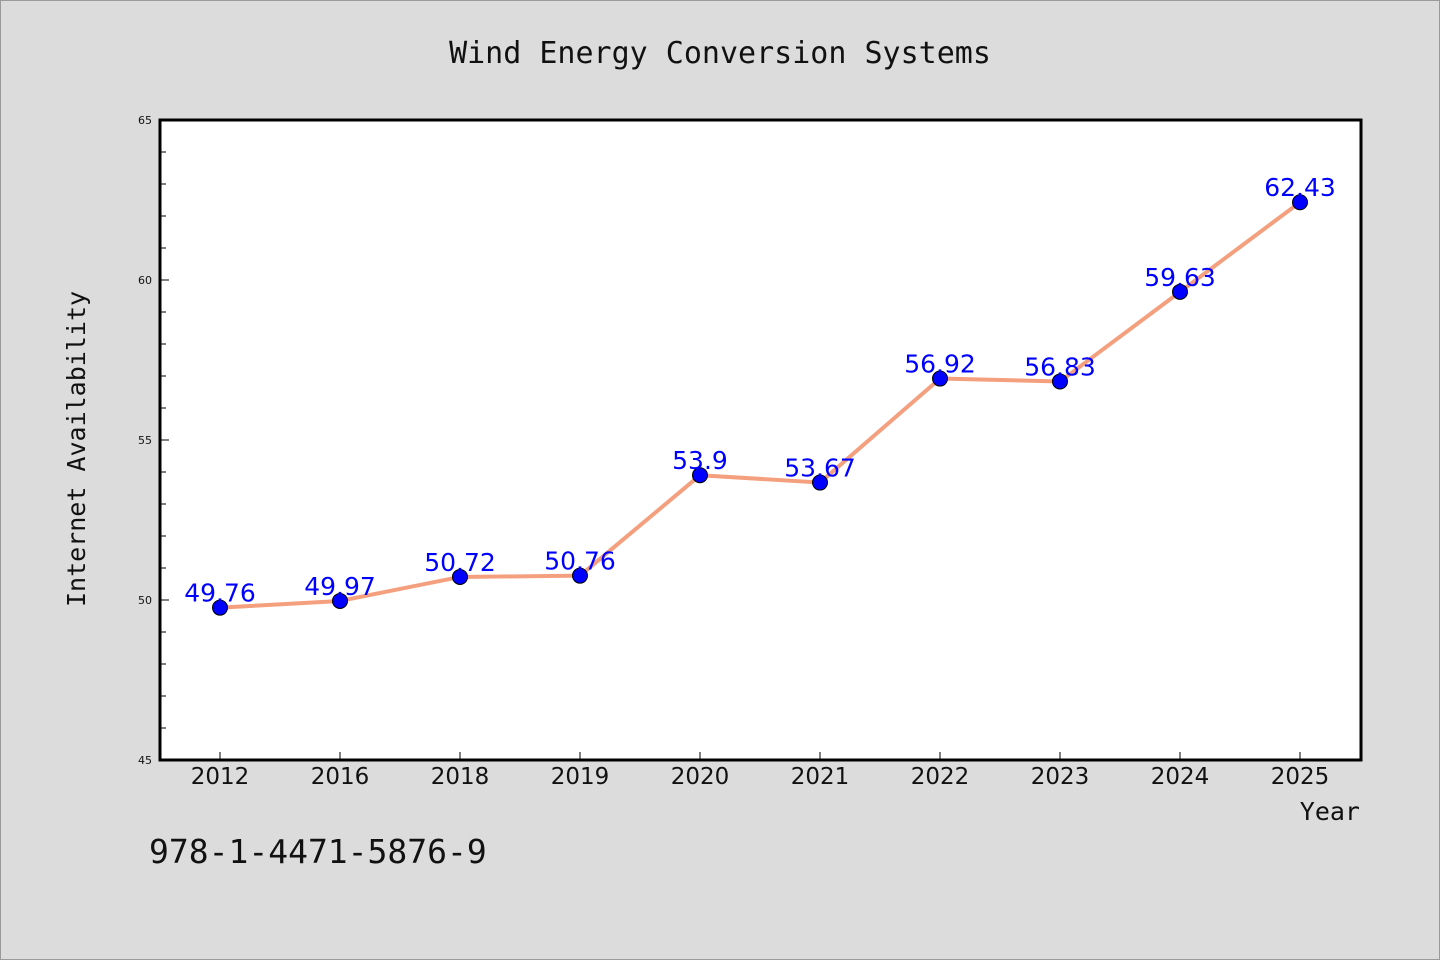  I want to click on data-label-2012: 49.76, so click(220, 593).